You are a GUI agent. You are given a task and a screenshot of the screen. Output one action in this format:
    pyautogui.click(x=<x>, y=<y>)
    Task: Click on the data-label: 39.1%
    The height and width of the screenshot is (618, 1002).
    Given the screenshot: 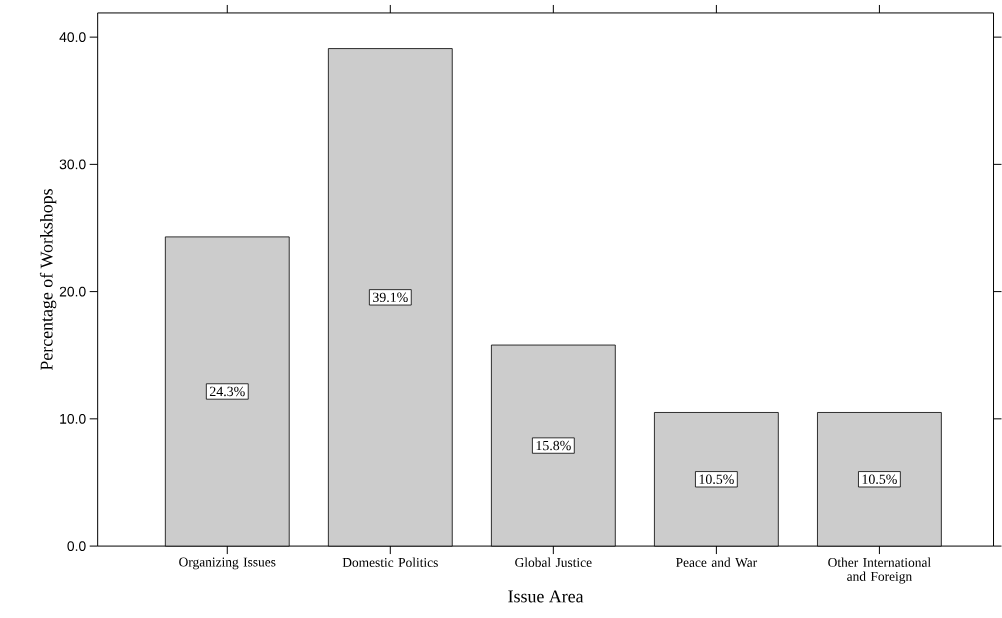 What is the action you would take?
    pyautogui.click(x=390, y=297)
    